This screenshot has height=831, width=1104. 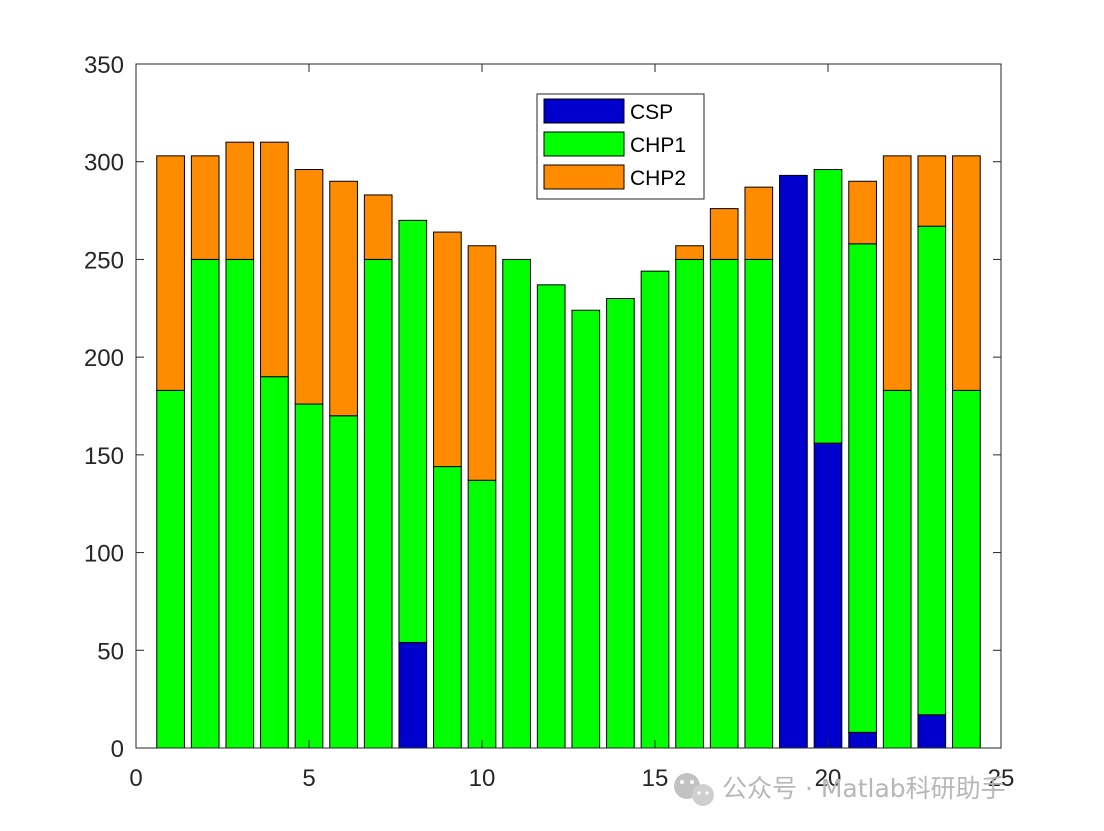 I want to click on x-tick-label: 20, so click(x=828, y=778).